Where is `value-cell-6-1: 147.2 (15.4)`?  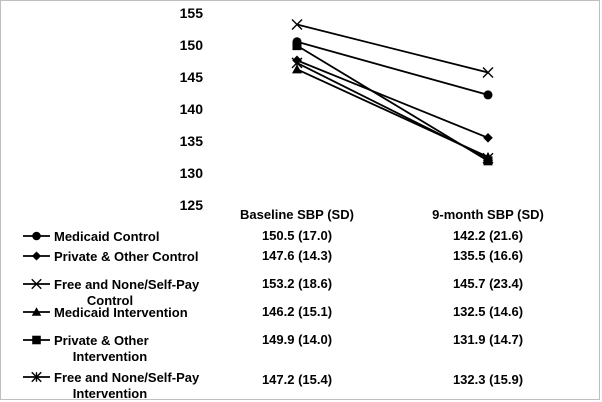
value-cell-6-1: 147.2 (15.4) is located at coordinates (297, 379).